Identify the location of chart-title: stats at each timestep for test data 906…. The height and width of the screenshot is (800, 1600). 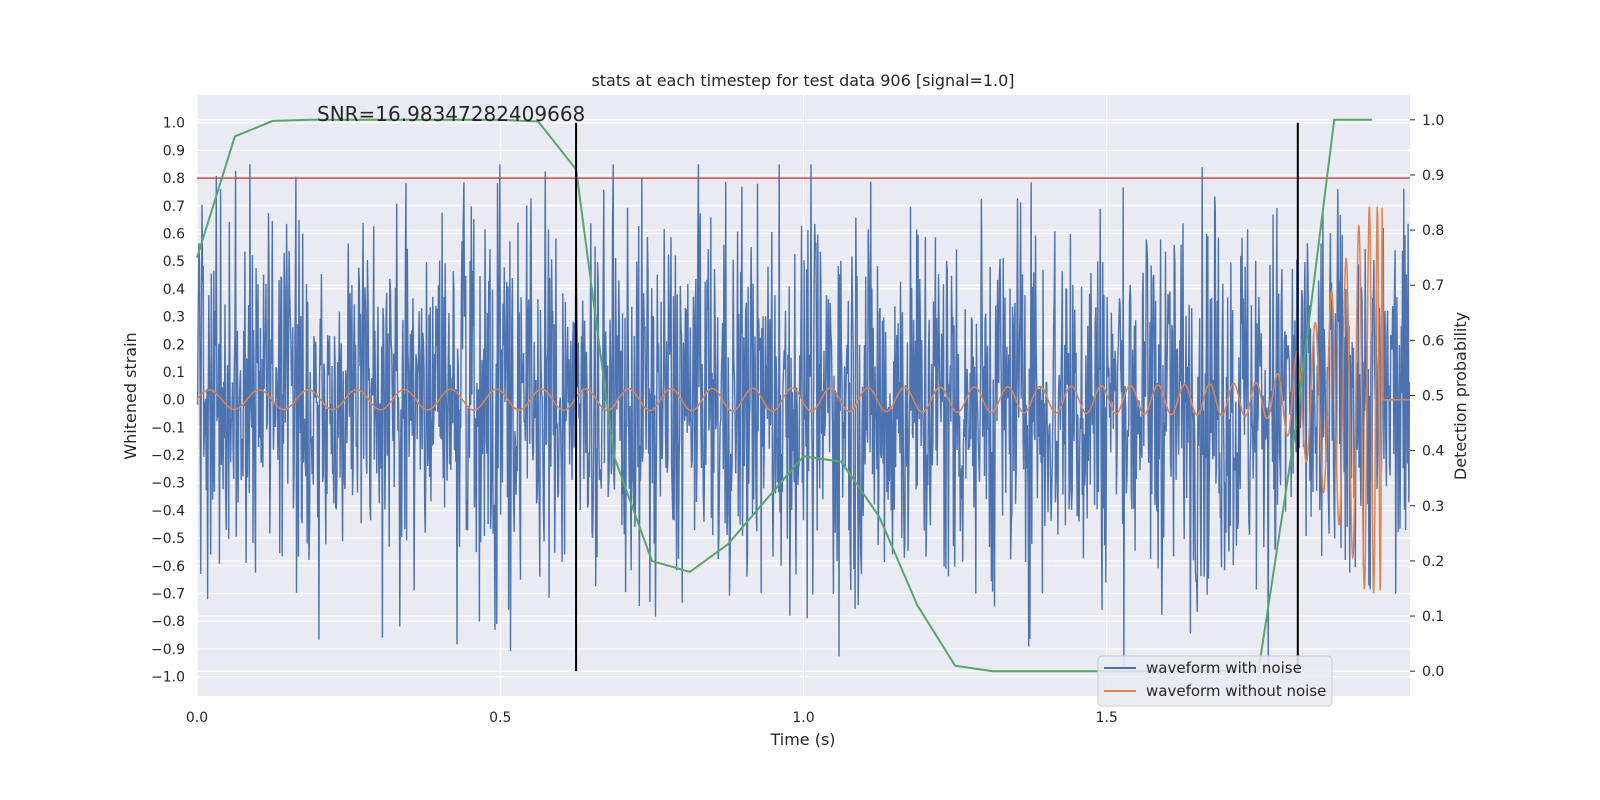
(802, 80).